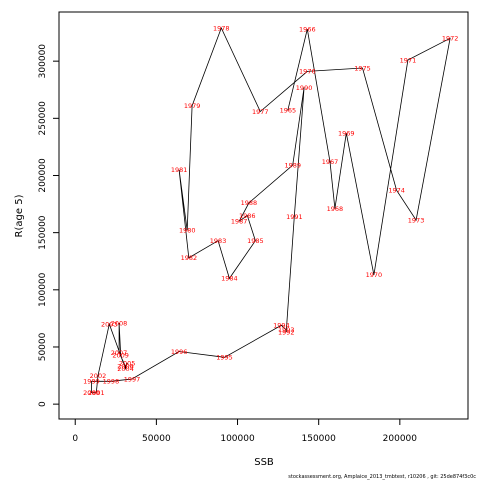 The height and width of the screenshot is (480, 480). I want to click on point-label: 2000, so click(91, 393).